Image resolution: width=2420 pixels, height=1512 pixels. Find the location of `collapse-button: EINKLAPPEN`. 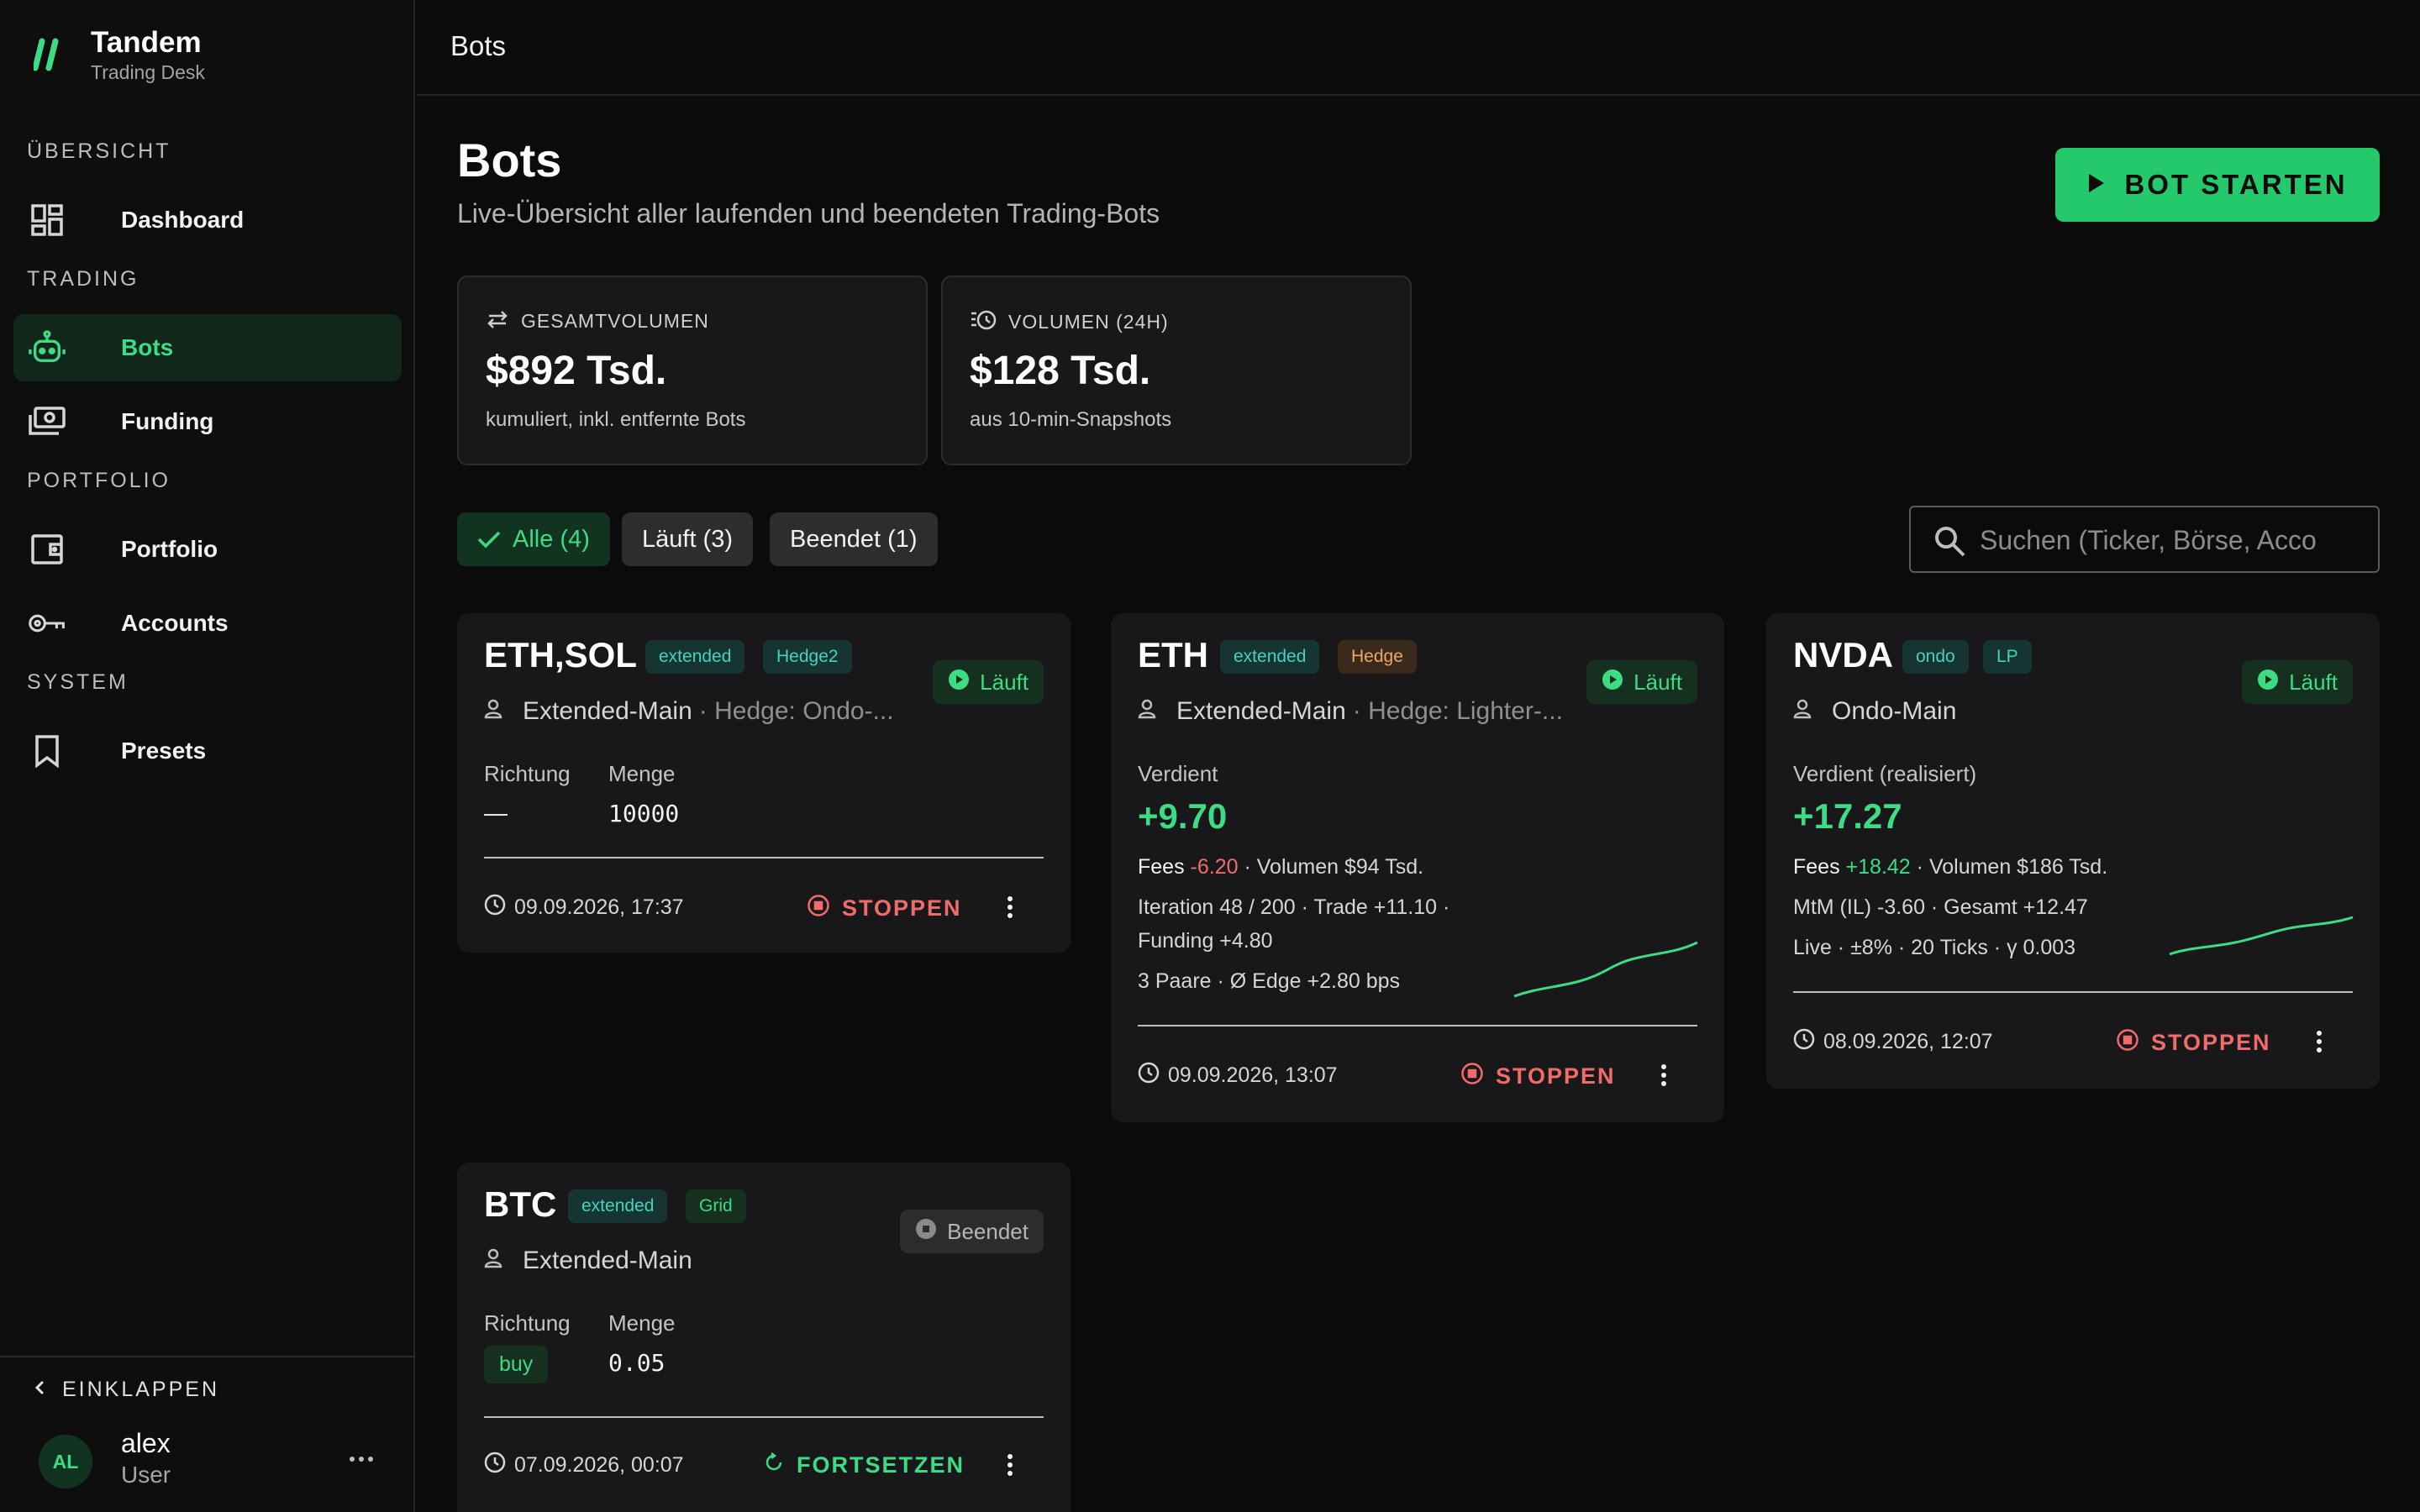

collapse-button: EINKLAPPEN is located at coordinates (127, 1390).